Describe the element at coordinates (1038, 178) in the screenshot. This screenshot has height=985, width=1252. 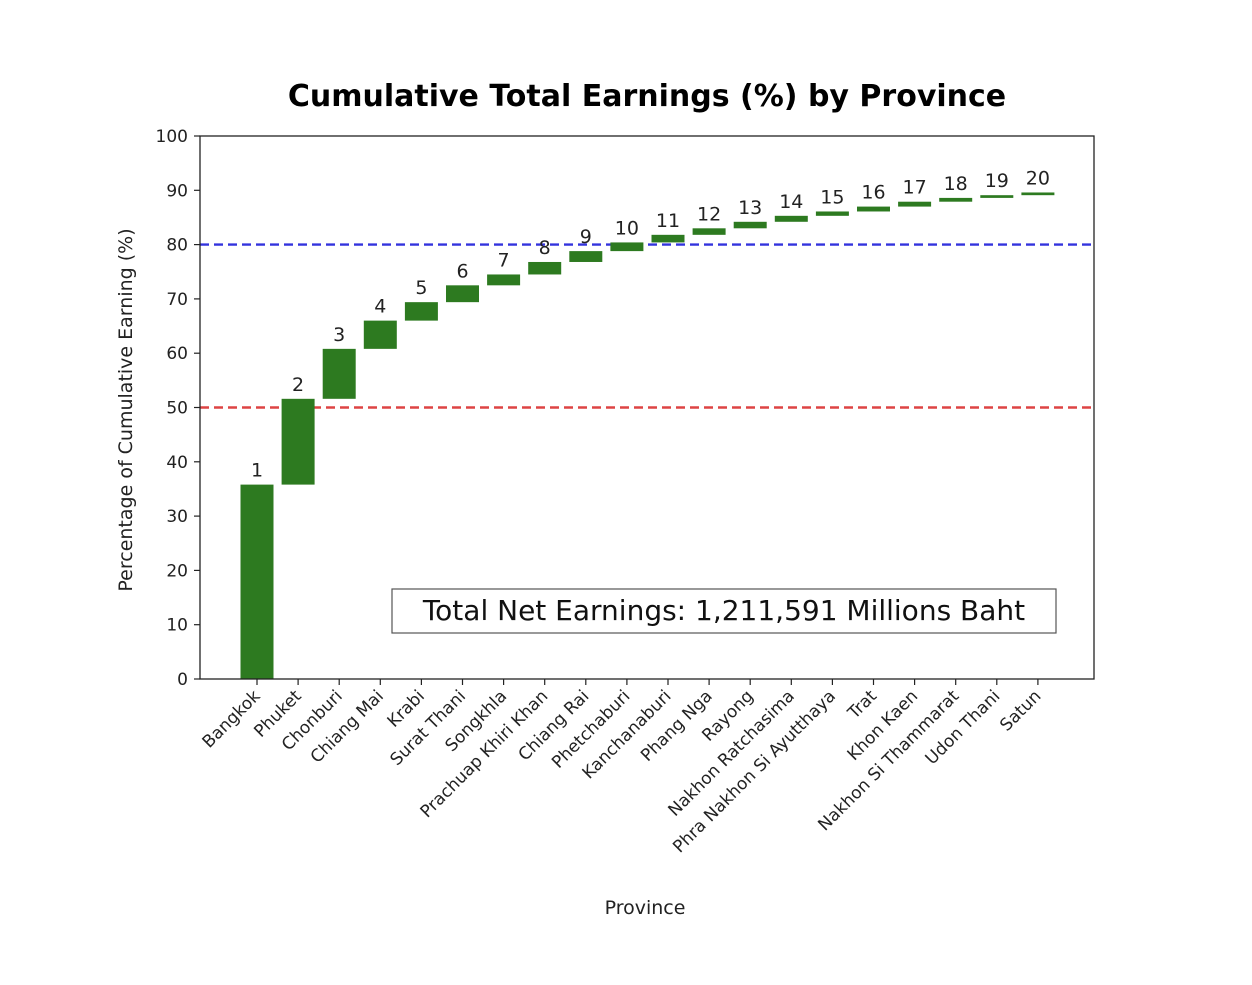
I see `bar-rank-label: 20` at that location.